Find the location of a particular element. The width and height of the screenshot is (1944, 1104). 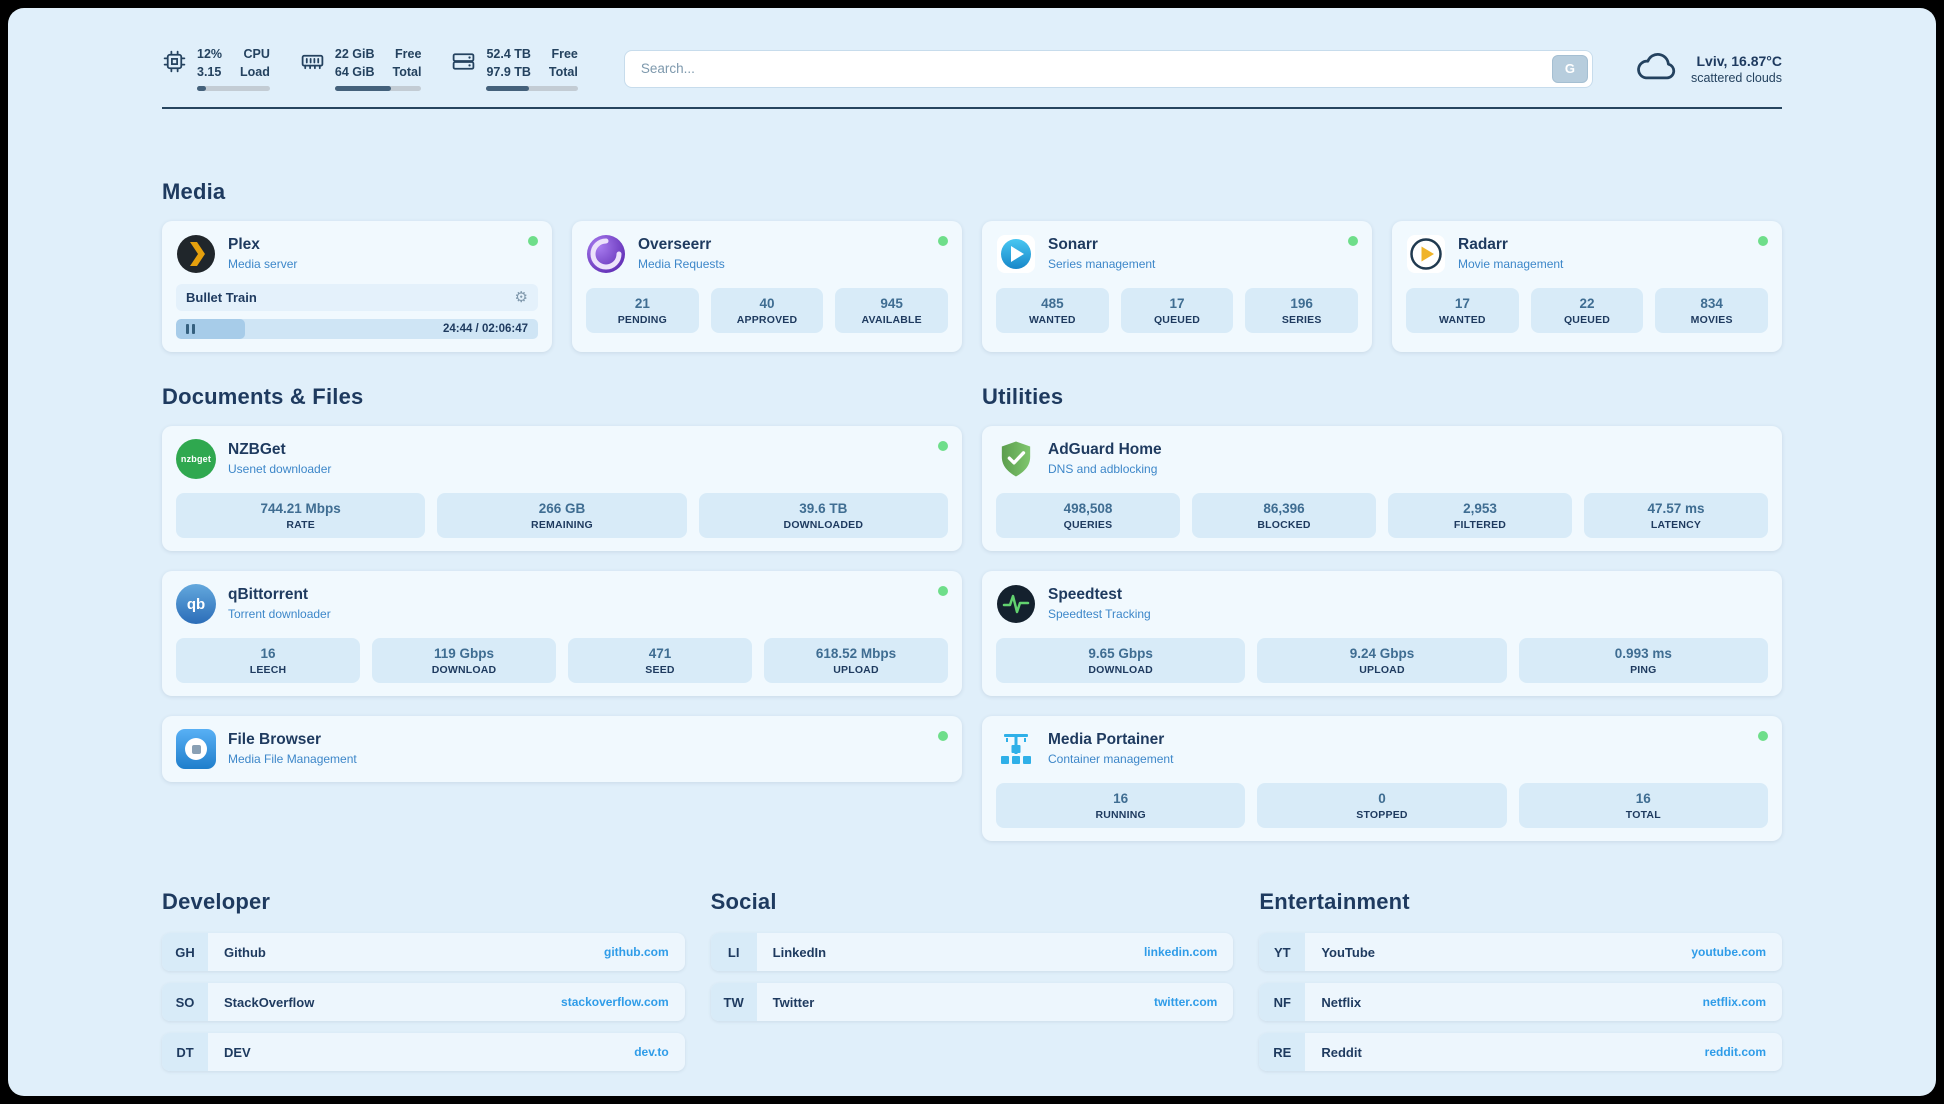

cpu-widget: 12% CPU 3.15 Load is located at coordinates (216, 68).